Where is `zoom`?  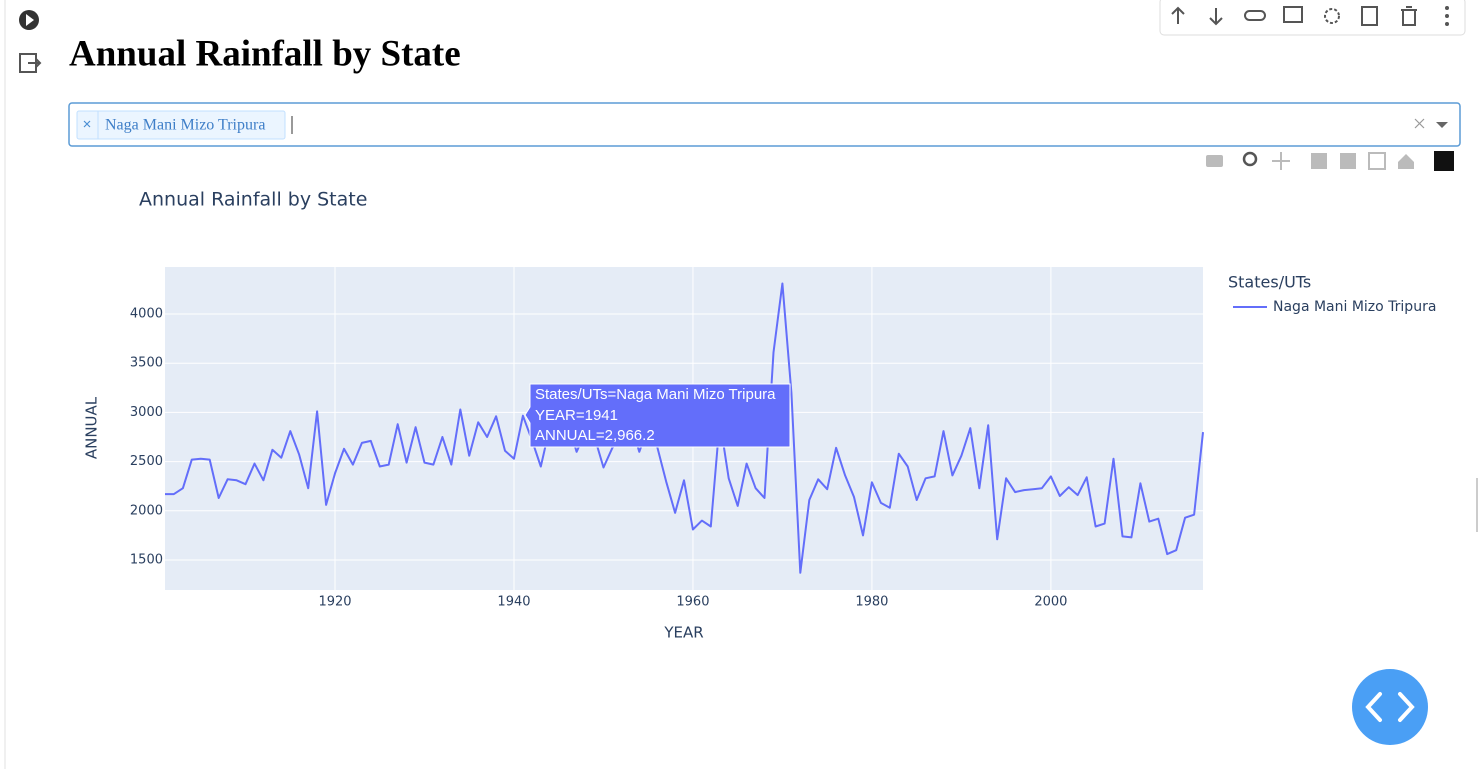 zoom is located at coordinates (1250, 159).